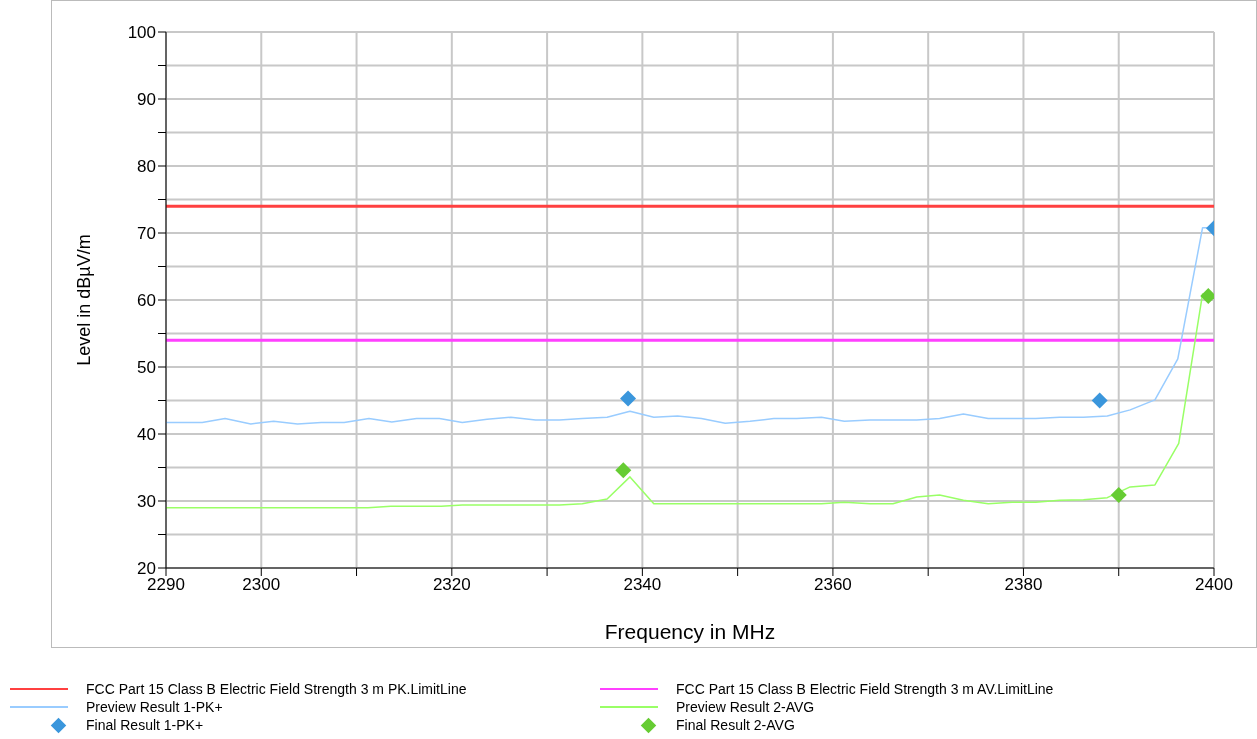  Describe the element at coordinates (154, 707) in the screenshot. I see `legend-label: Preview Result 1-PK+` at that location.